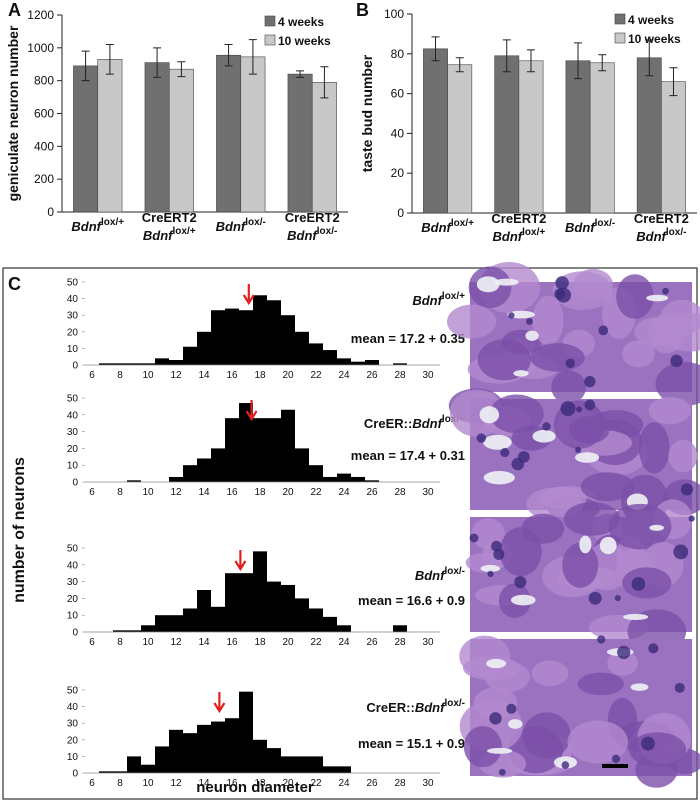  What do you see at coordinates (75, 633) in the screenshot?
I see `y-tick-label: 0` at bounding box center [75, 633].